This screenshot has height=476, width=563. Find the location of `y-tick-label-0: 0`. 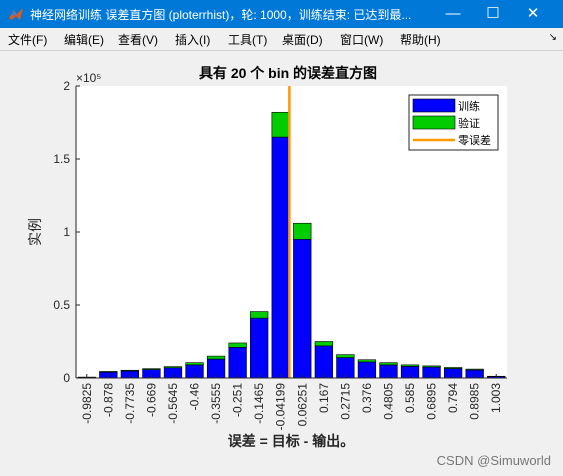

y-tick-label-0: 0 is located at coordinates (66, 378).